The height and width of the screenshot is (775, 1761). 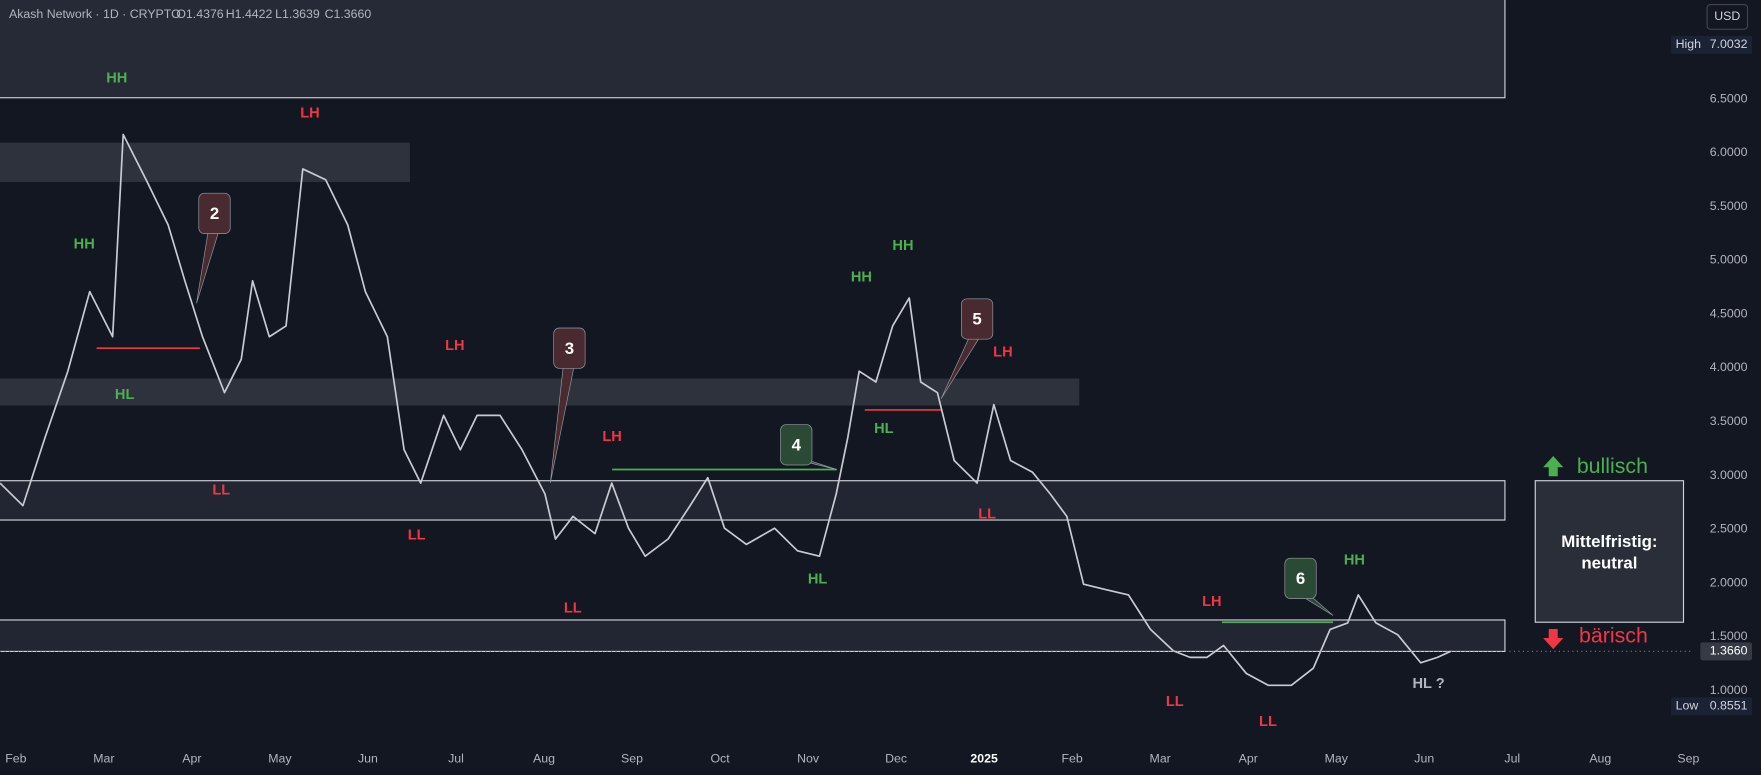 I want to click on last-price-box, so click(x=1726, y=651).